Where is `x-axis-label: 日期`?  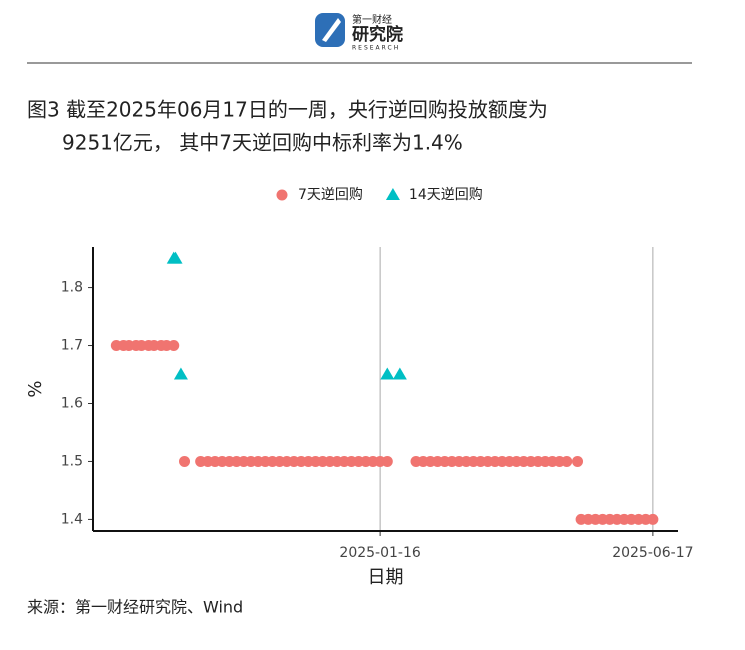
x-axis-label: 日期 is located at coordinates (386, 577).